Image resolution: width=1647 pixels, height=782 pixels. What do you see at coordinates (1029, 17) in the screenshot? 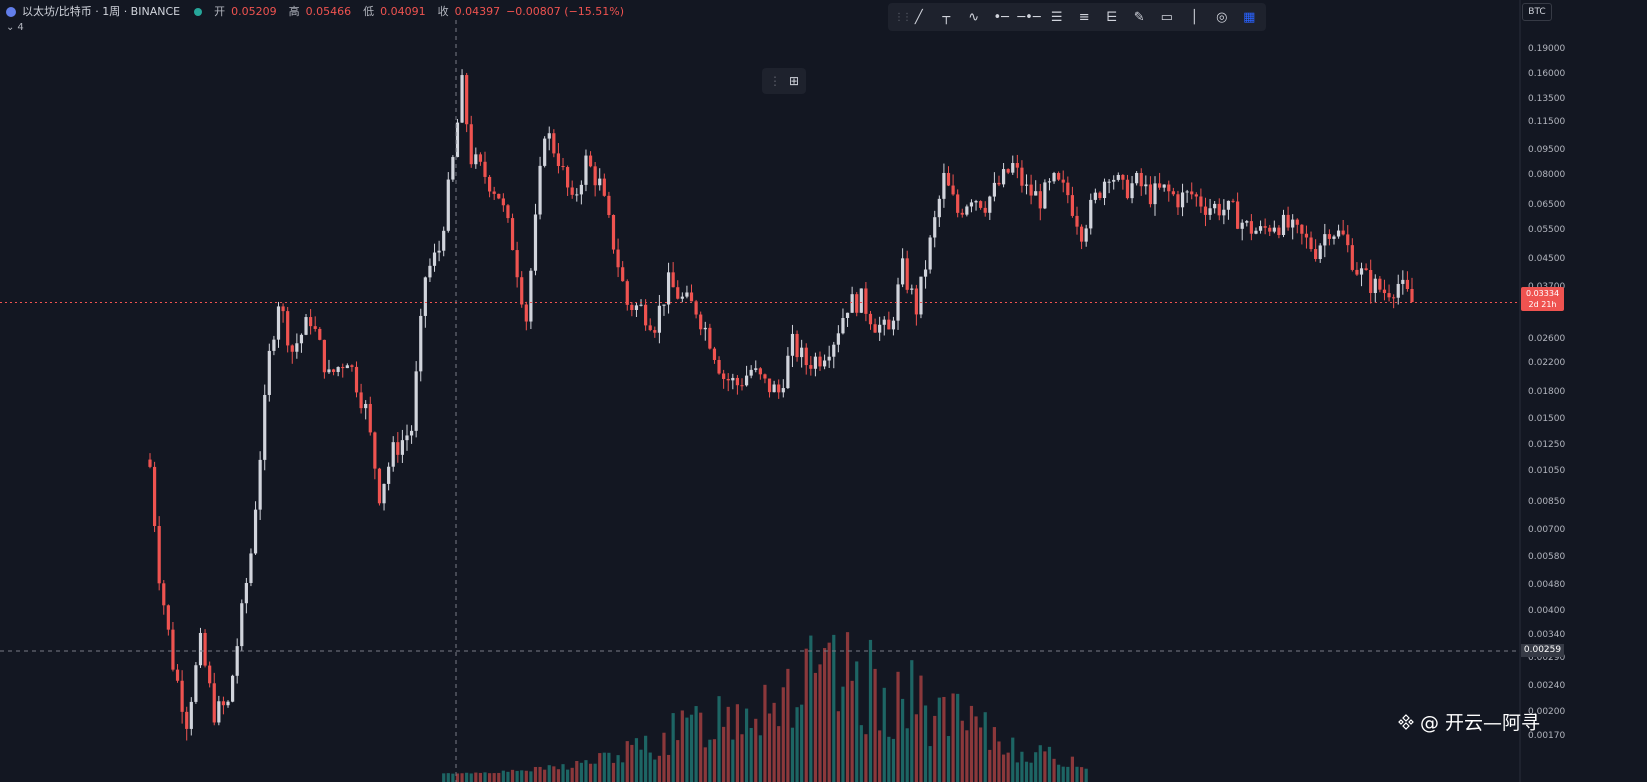
I see `horizontal-line-icon: ─•─` at bounding box center [1029, 17].